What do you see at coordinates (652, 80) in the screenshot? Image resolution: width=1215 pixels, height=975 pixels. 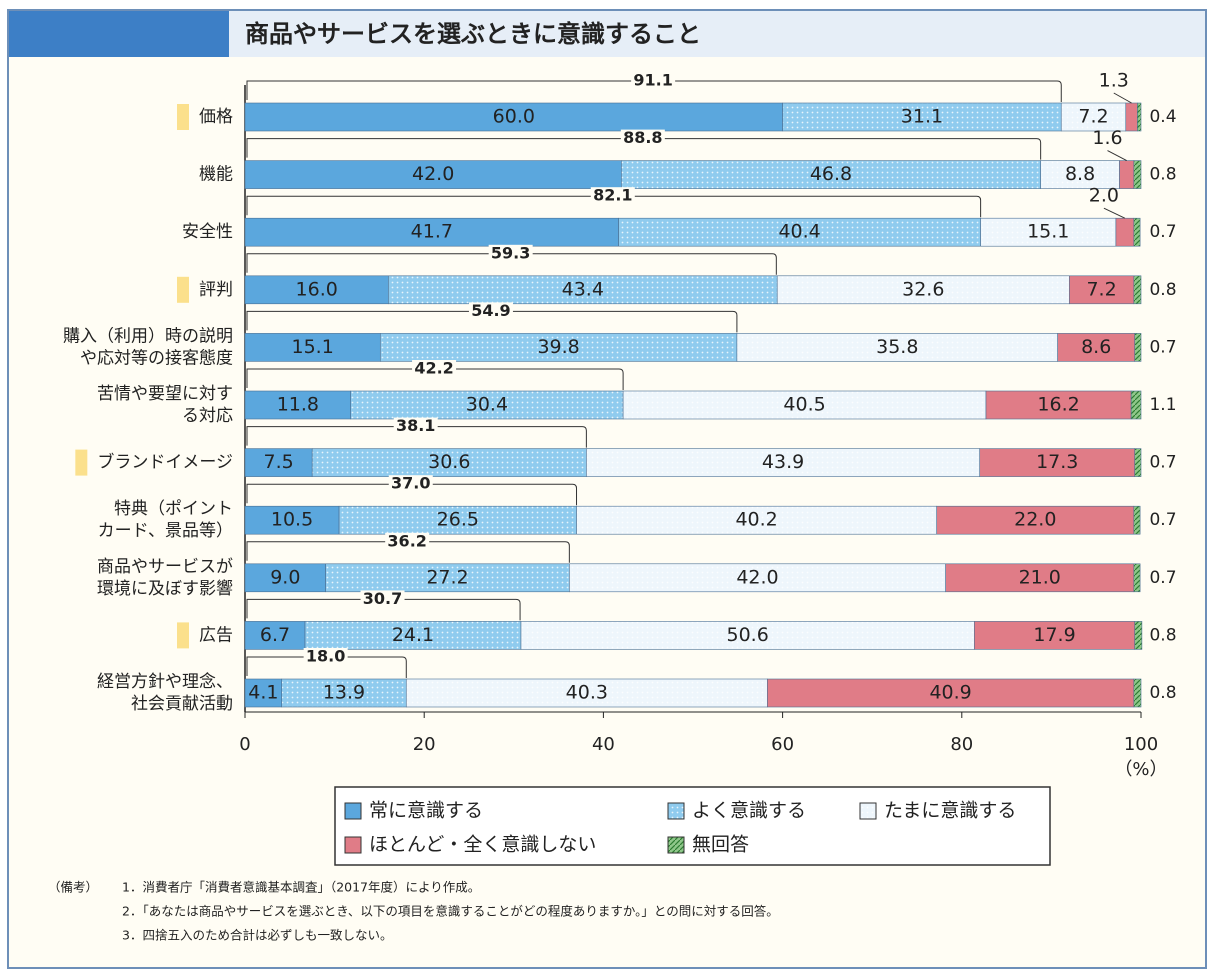 I see `bracket-label: 91.1` at bounding box center [652, 80].